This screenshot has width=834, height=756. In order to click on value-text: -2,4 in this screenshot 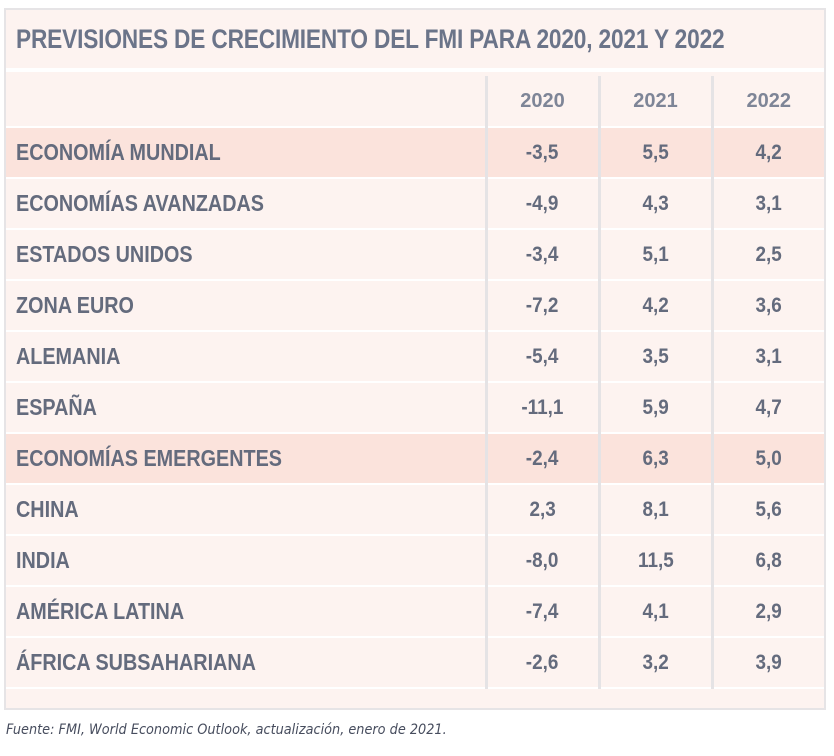, I will do `click(542, 458)`.